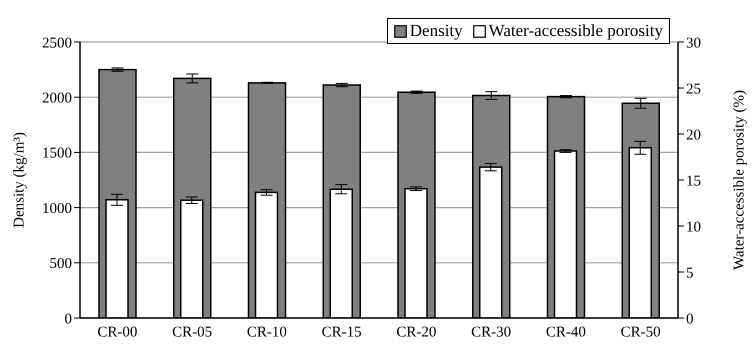 The height and width of the screenshot is (352, 756). I want to click on x-tick-label: CR-15, so click(342, 332).